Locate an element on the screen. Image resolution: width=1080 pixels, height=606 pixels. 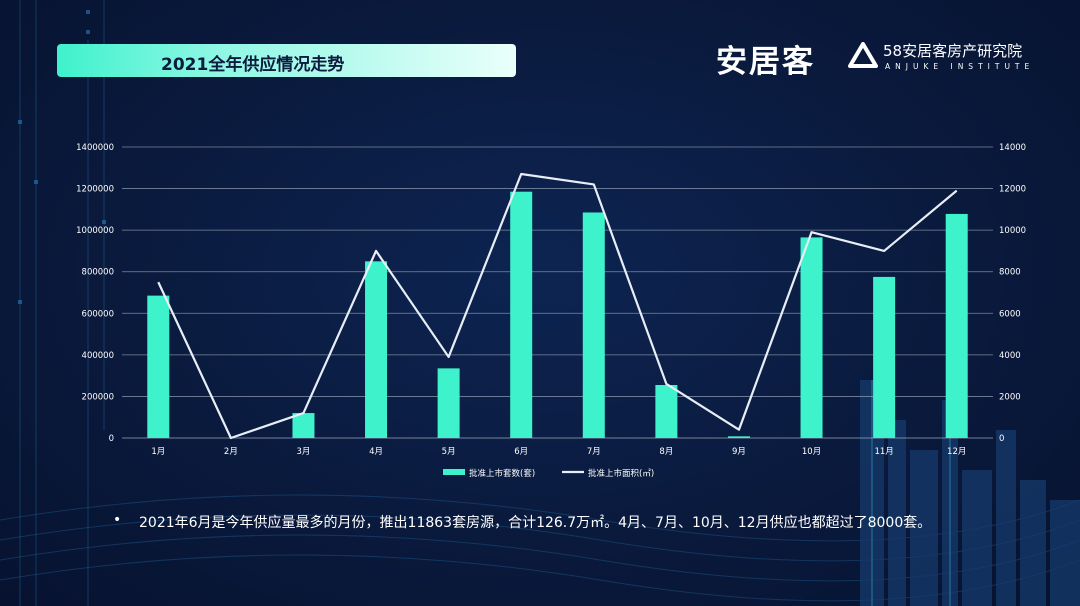
left-axis-tick-label: 0 is located at coordinates (111, 439).